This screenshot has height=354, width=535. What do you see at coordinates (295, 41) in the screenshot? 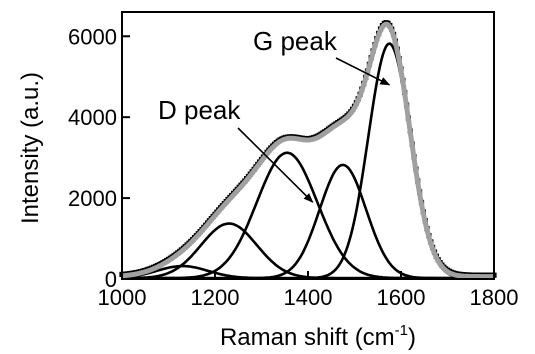
I see `annotation-label: G peak` at bounding box center [295, 41].